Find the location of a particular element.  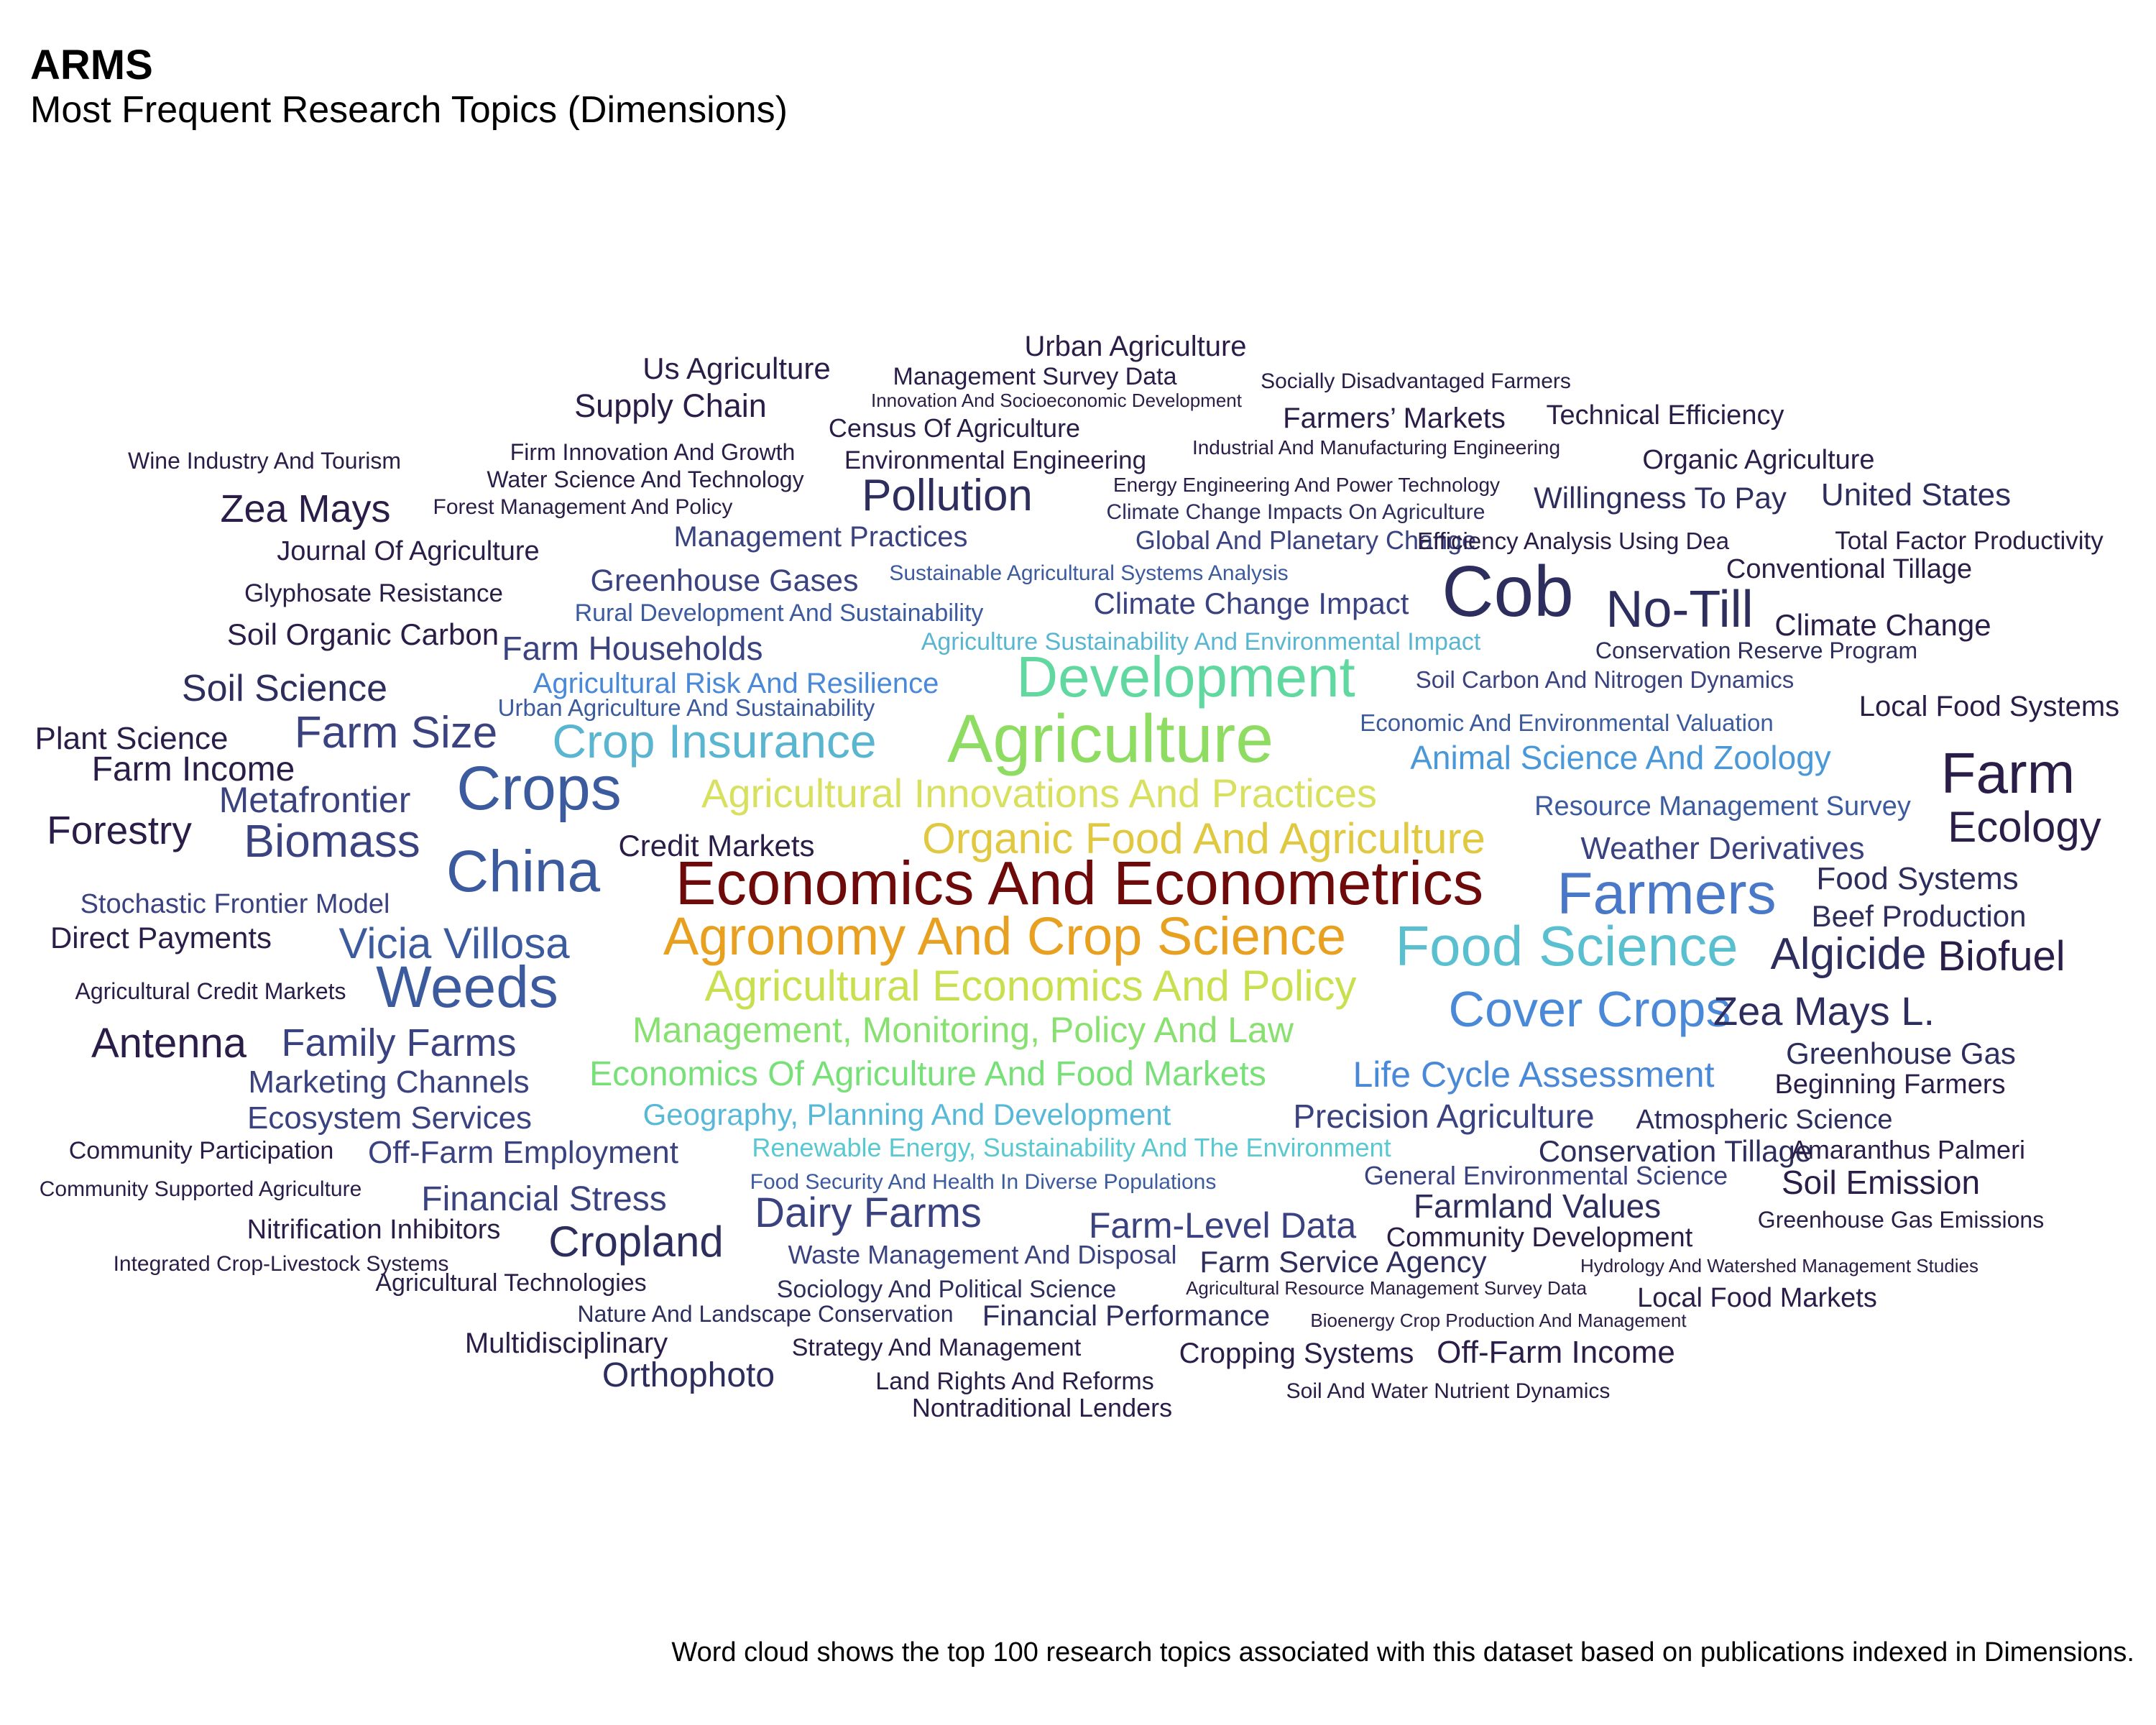

word-dairy-farms: Dairy Farms is located at coordinates (868, 1213).